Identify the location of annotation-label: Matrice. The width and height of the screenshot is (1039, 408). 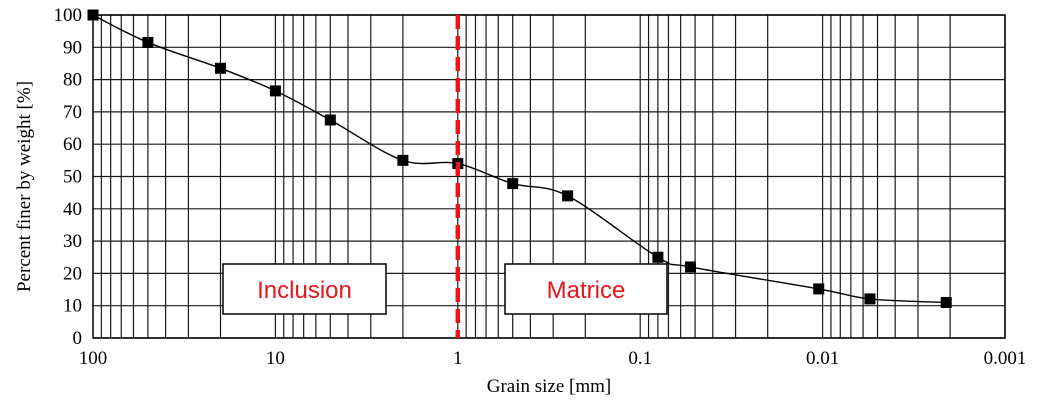
(586, 290).